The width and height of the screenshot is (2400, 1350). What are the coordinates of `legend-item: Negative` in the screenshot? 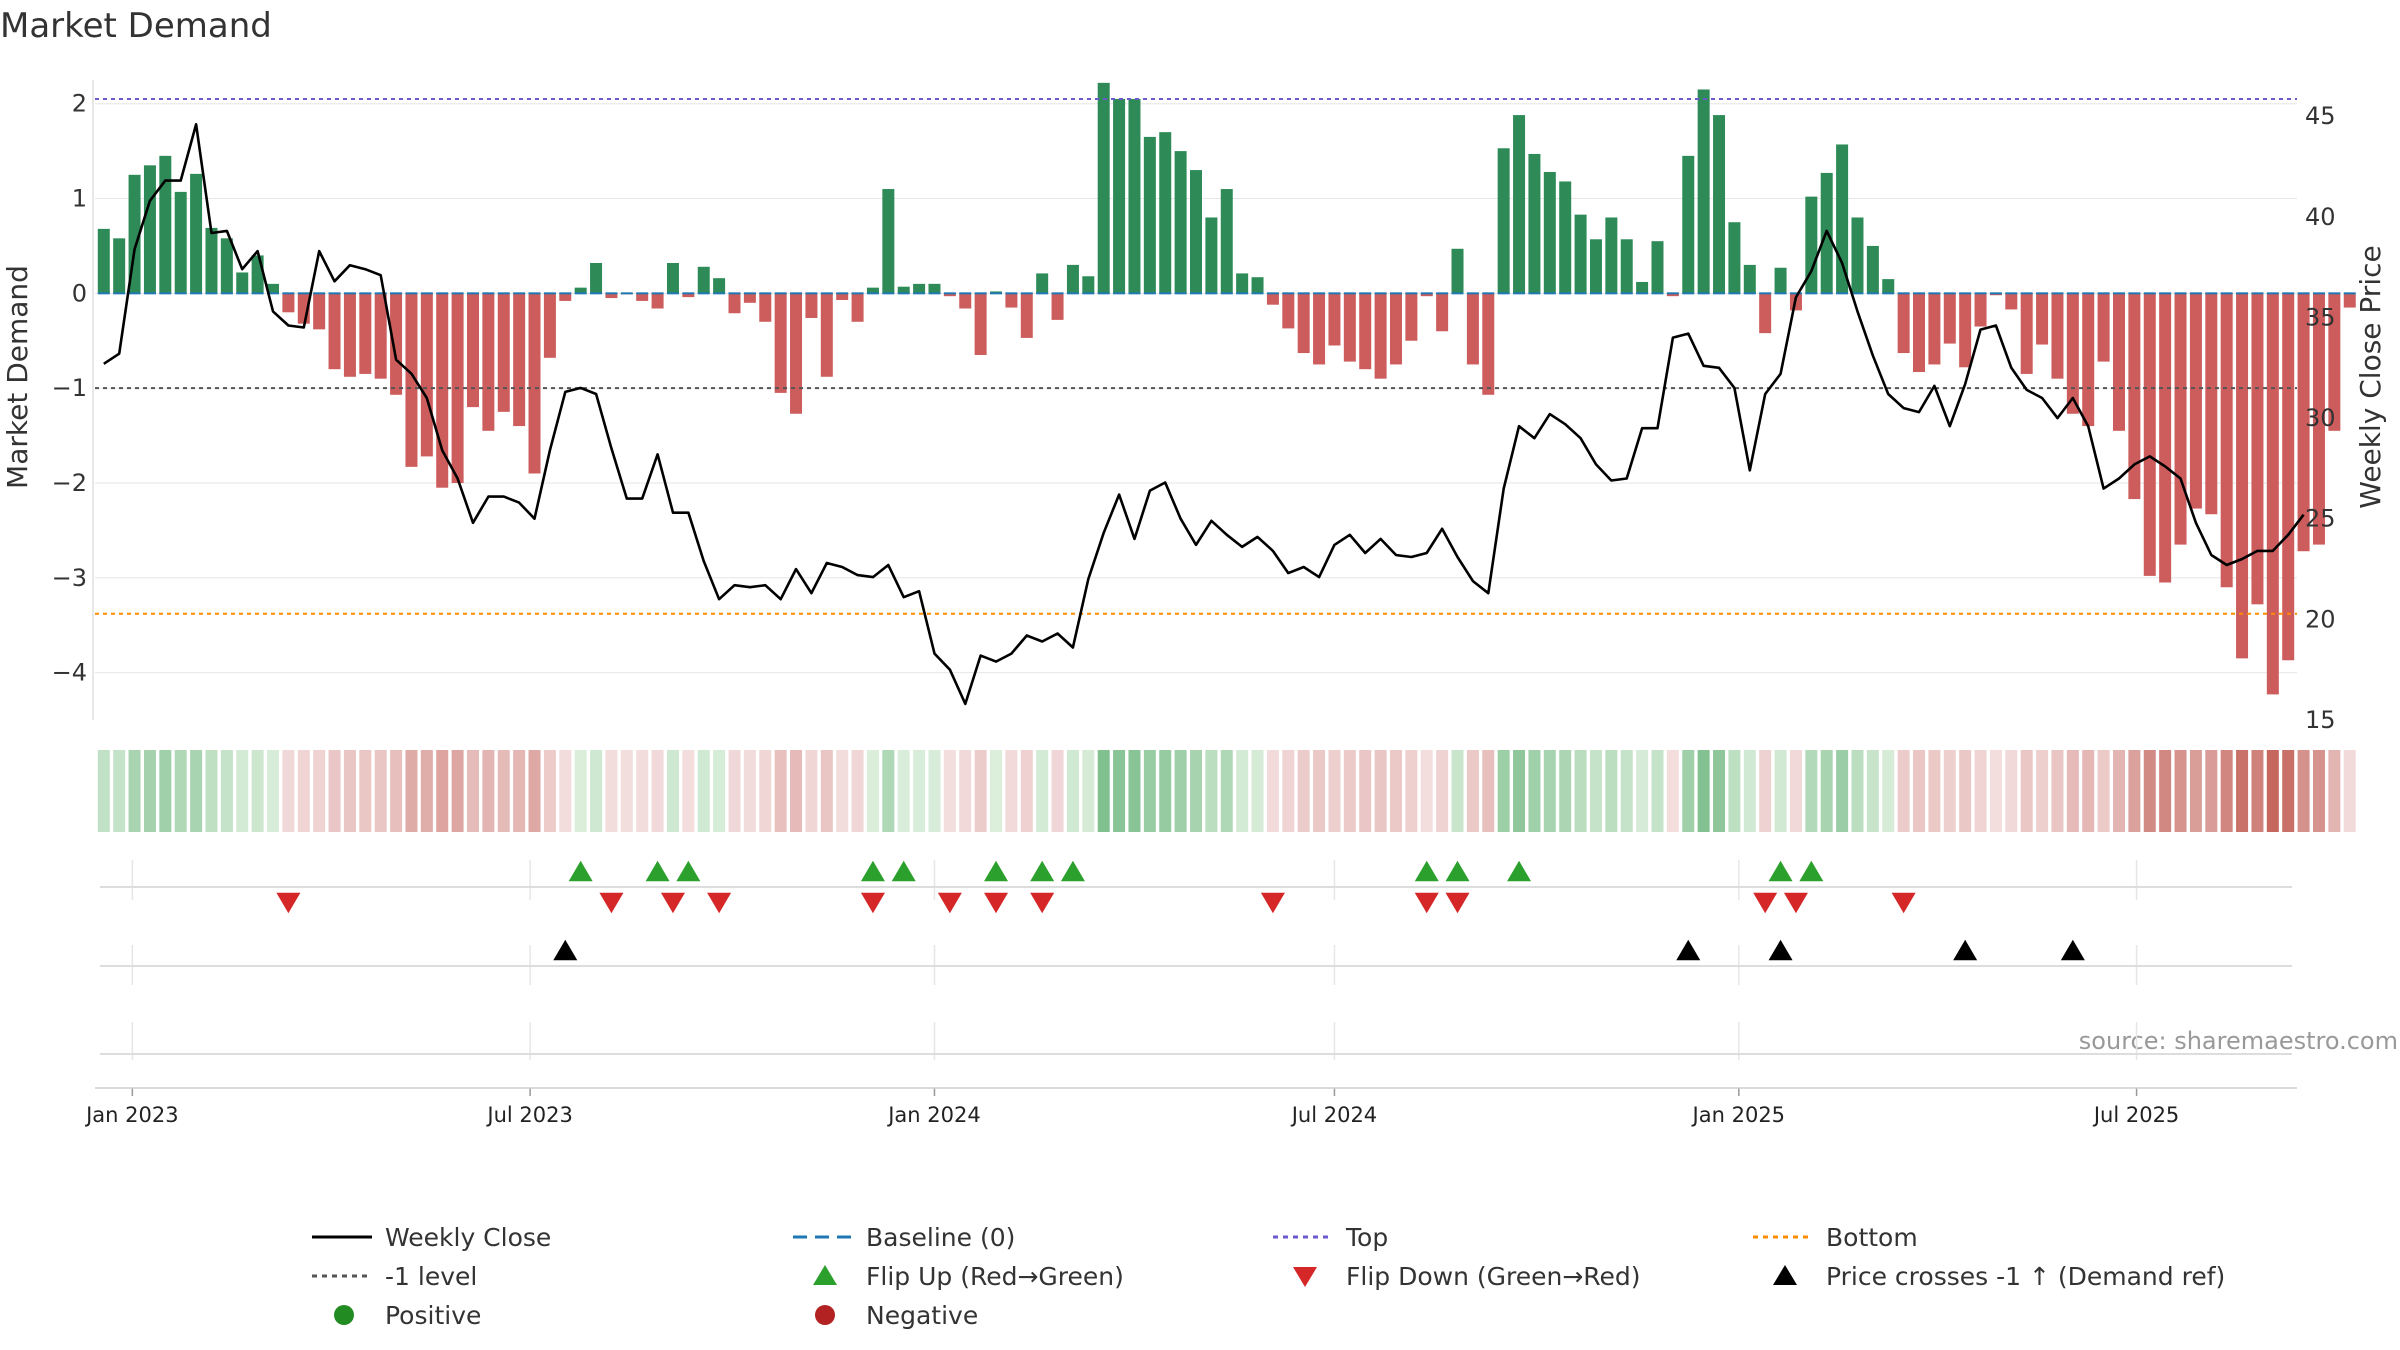 It's located at (896, 1315).